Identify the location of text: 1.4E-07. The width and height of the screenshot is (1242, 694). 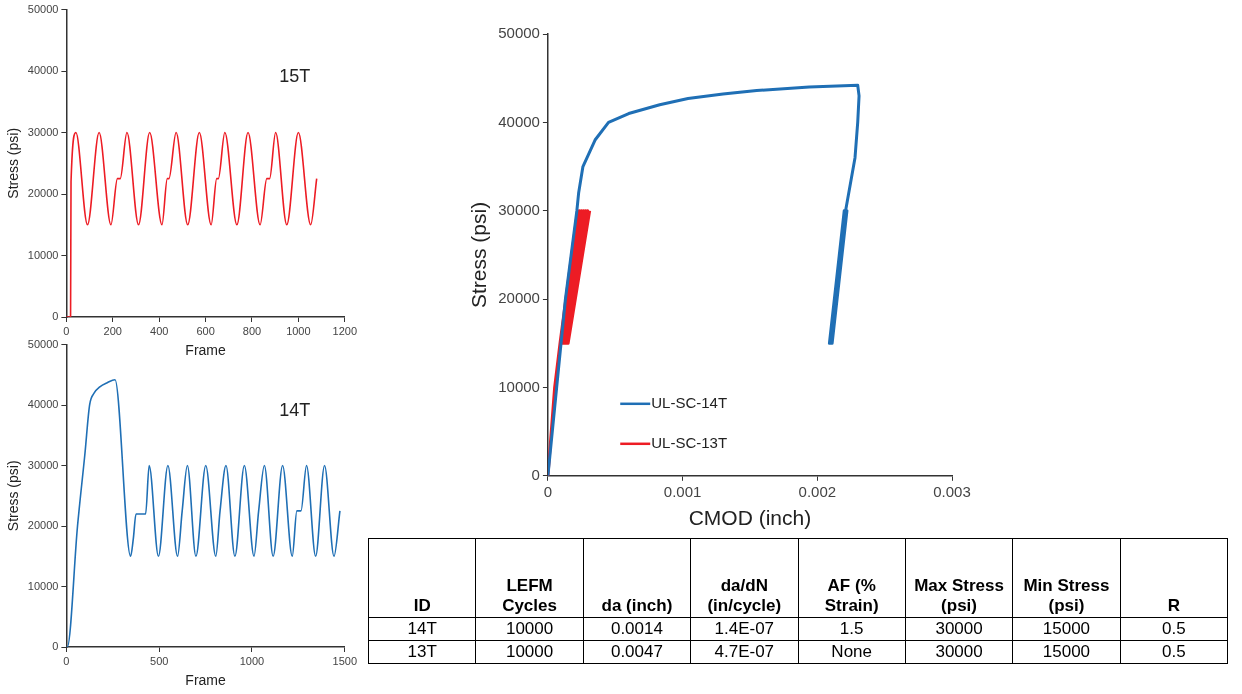
(744, 628).